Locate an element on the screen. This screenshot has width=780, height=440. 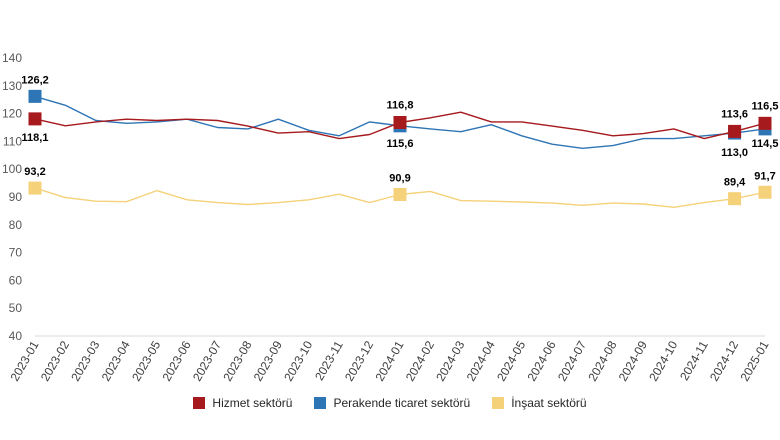
x-tick-label: 2023-04 is located at coordinates (116, 360).